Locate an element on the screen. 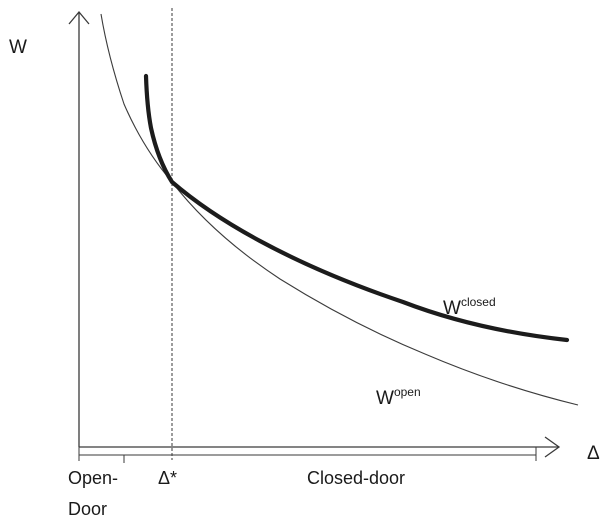 The height and width of the screenshot is (525, 602). y-axis-label: W is located at coordinates (18, 47).